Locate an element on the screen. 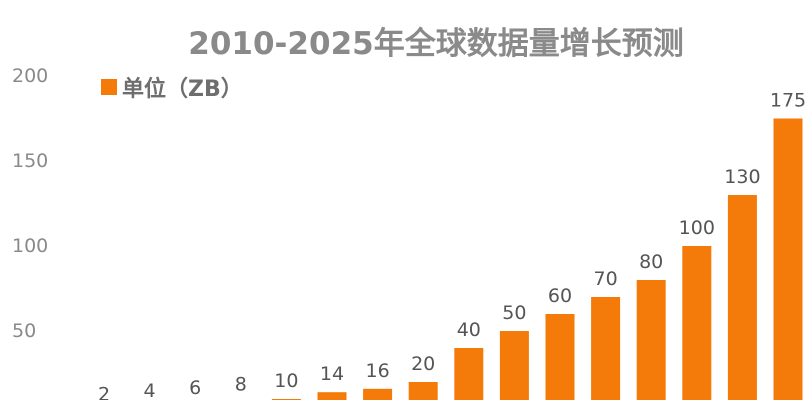 This screenshot has width=810, height=400. legend: 单位（ZB） is located at coordinates (172, 89).